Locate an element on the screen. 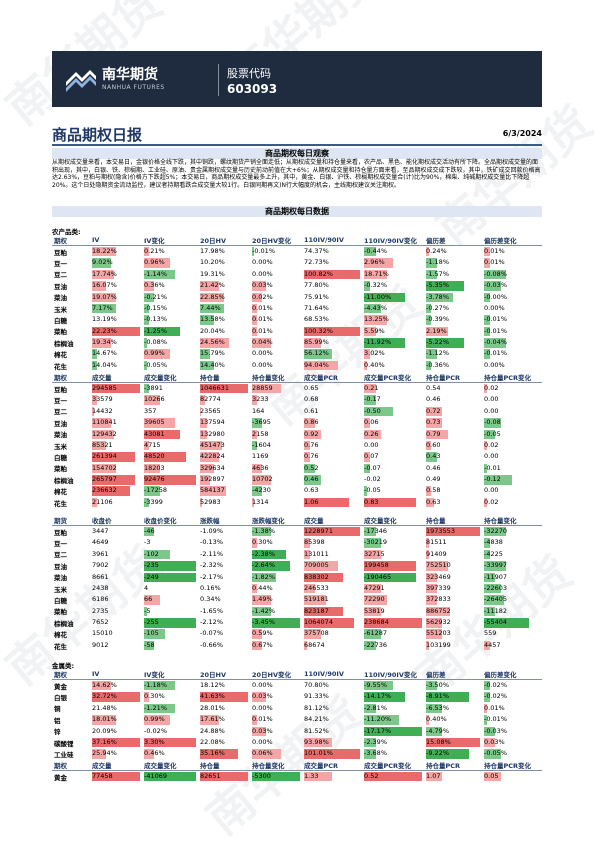  table-cell: -14.17% is located at coordinates (393, 696).